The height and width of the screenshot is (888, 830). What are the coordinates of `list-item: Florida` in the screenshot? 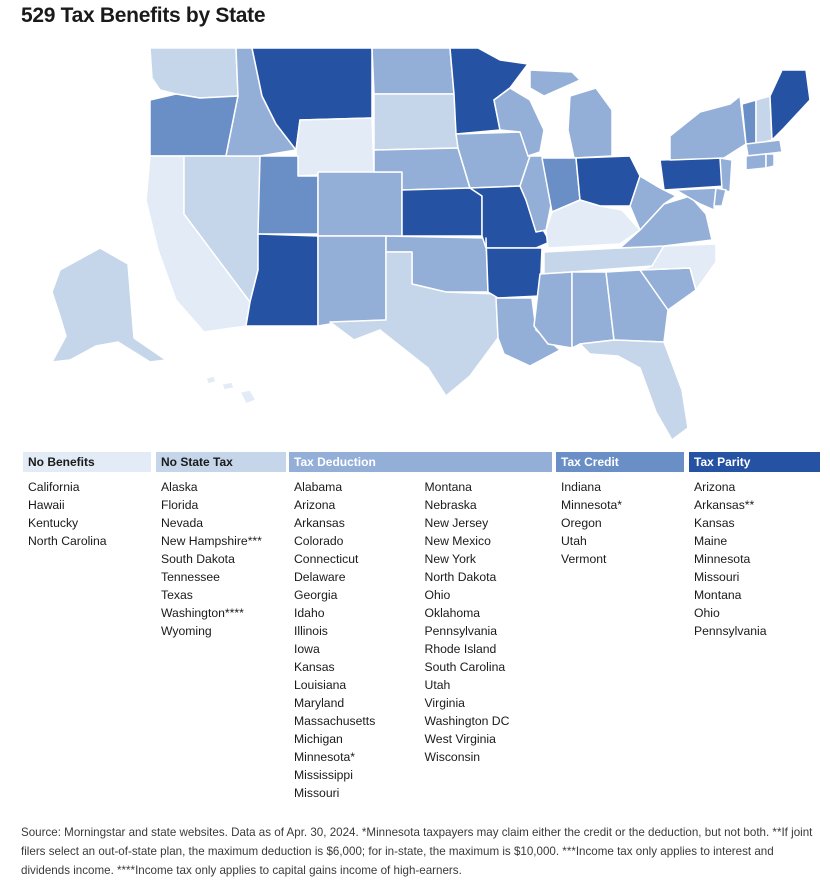 It's located at (180, 505).